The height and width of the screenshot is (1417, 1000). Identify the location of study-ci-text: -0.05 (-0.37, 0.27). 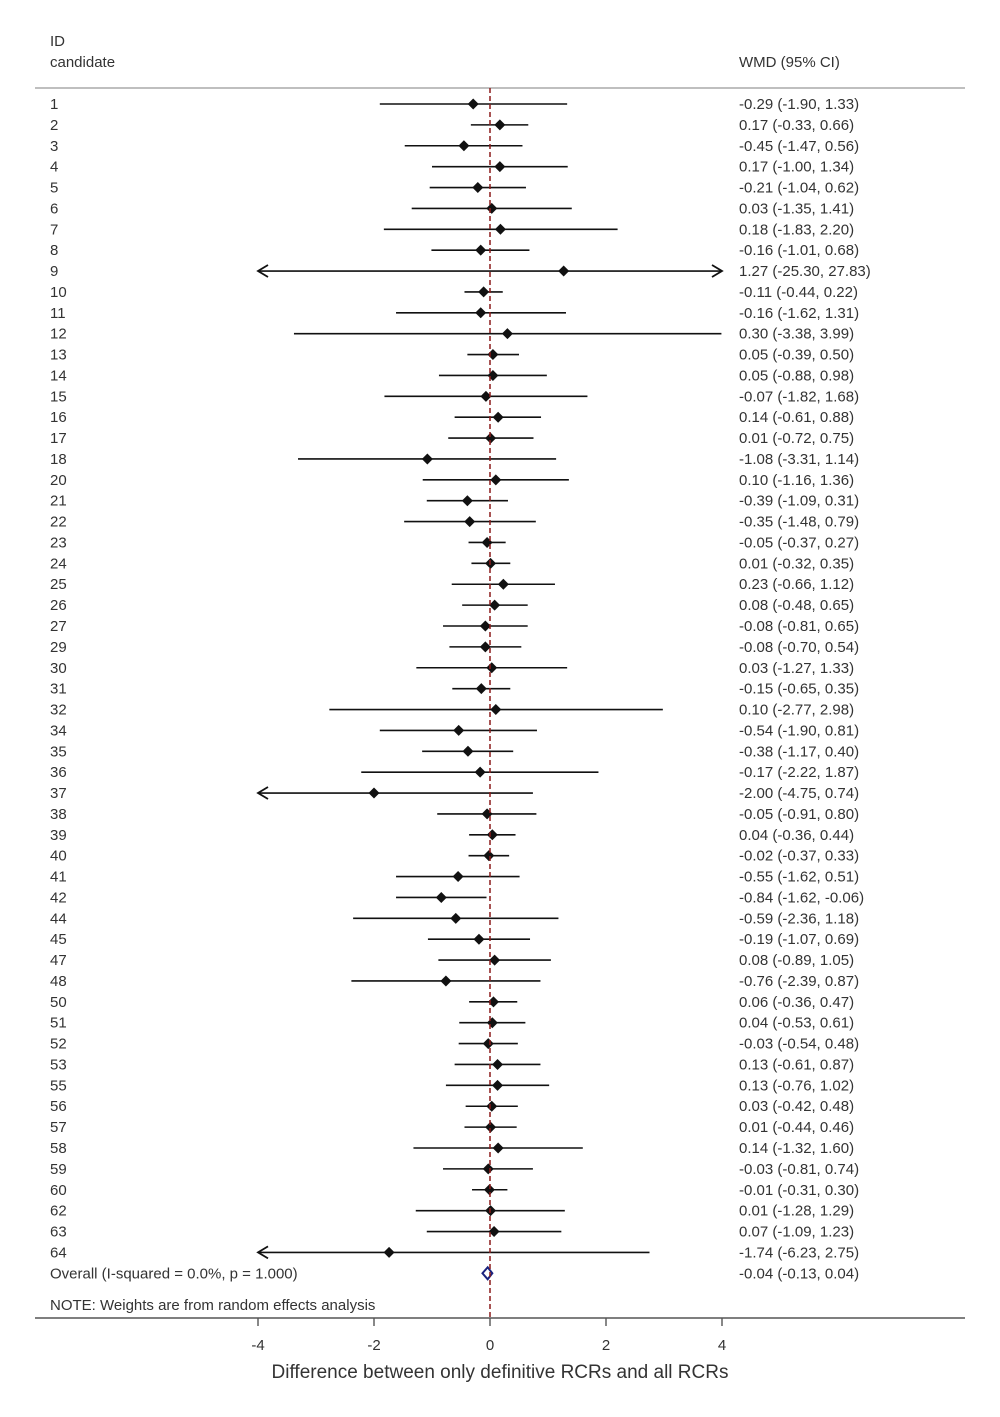
(799, 542).